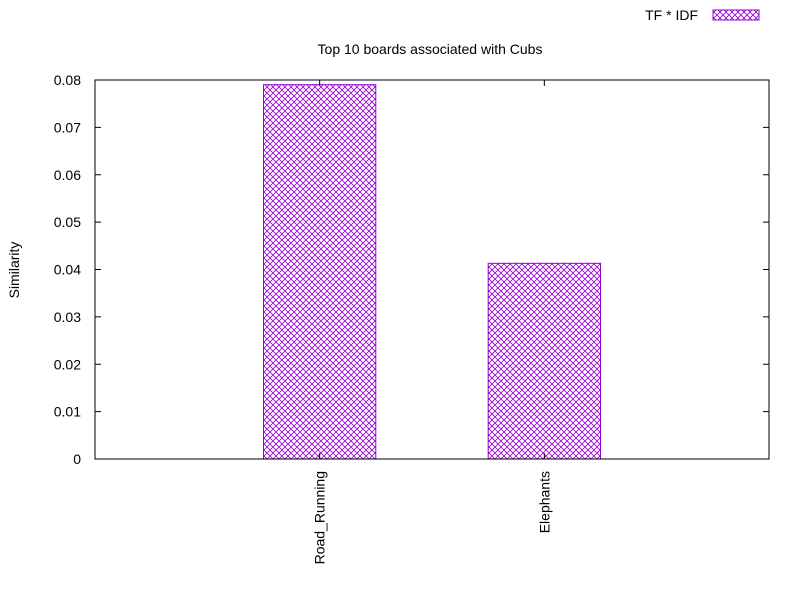  What do you see at coordinates (702, 15) in the screenshot?
I see `legend: TF * IDF` at bounding box center [702, 15].